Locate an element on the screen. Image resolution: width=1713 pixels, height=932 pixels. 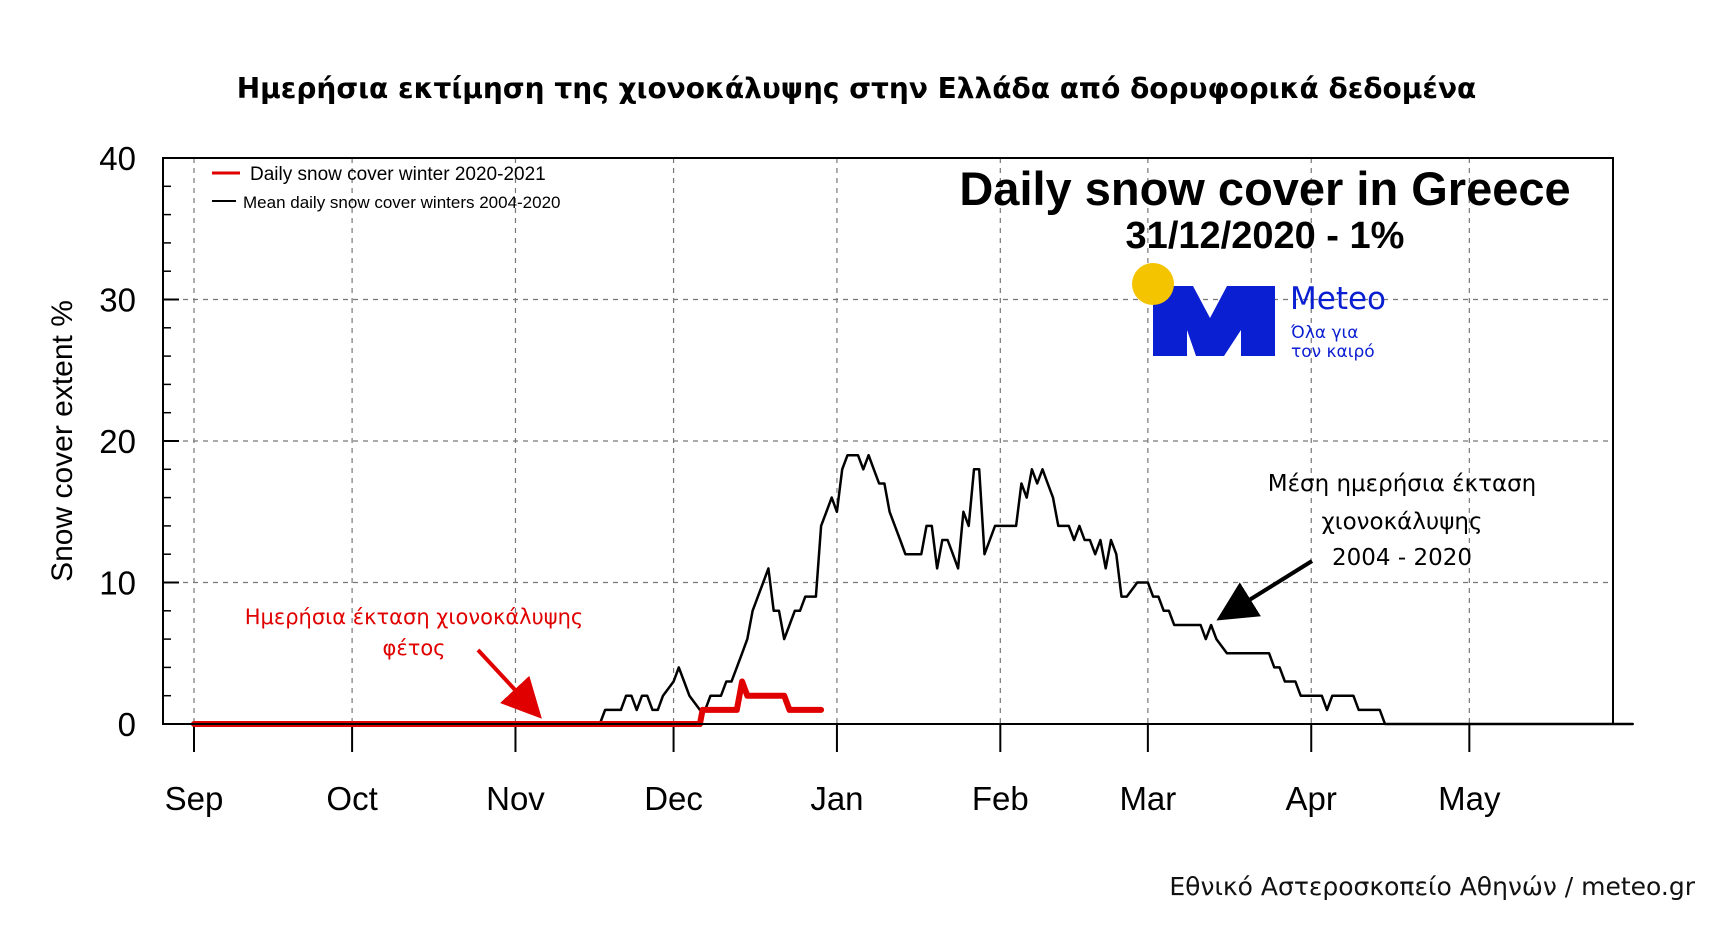
meteo-logo: Meteo Όλα για τον καιρό is located at coordinates (1259, 312).